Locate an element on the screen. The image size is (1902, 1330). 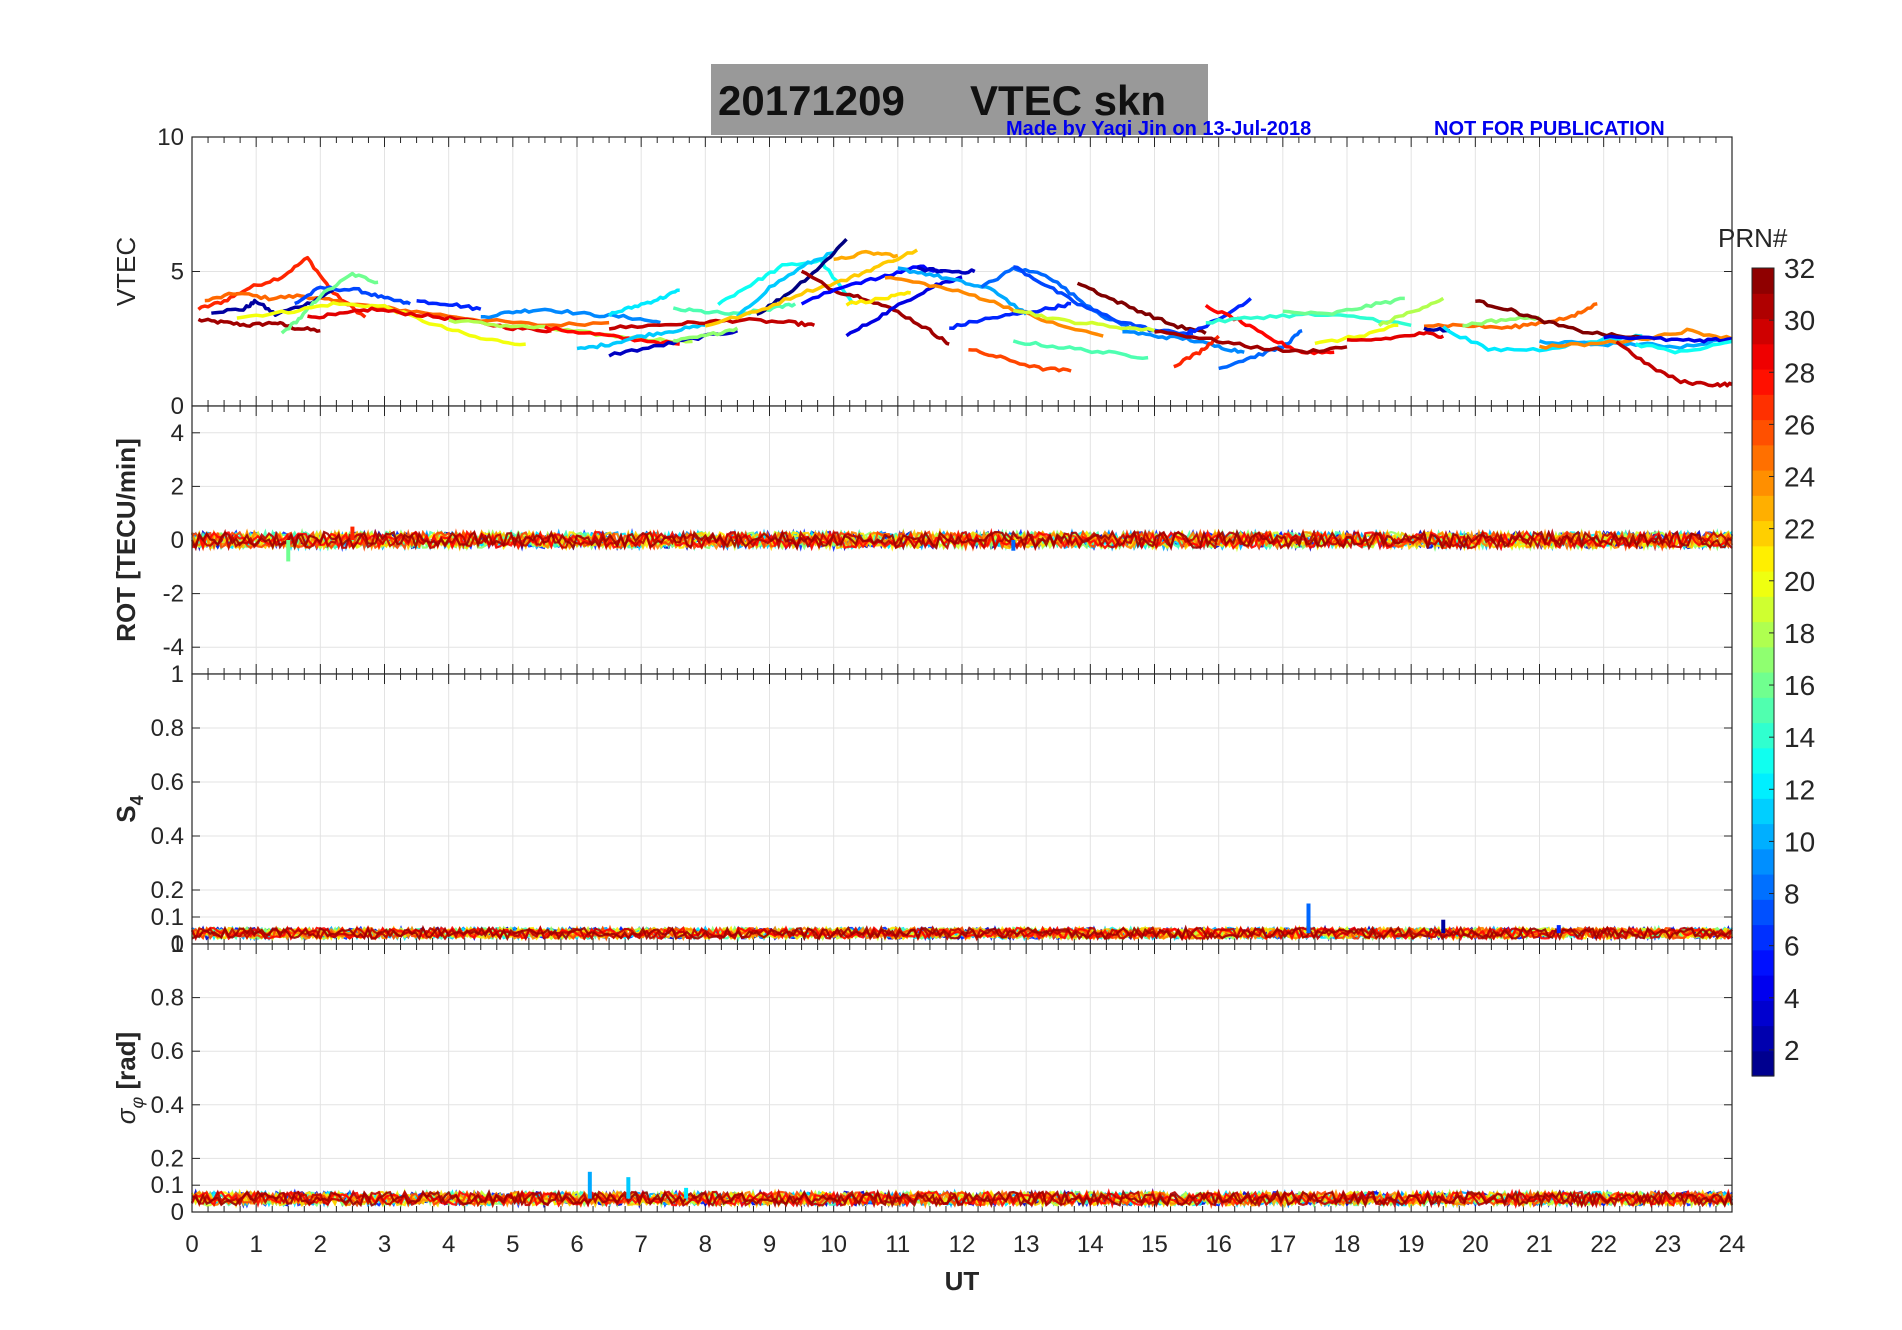
colorbar-tick-label: 14 is located at coordinates (1799, 737).